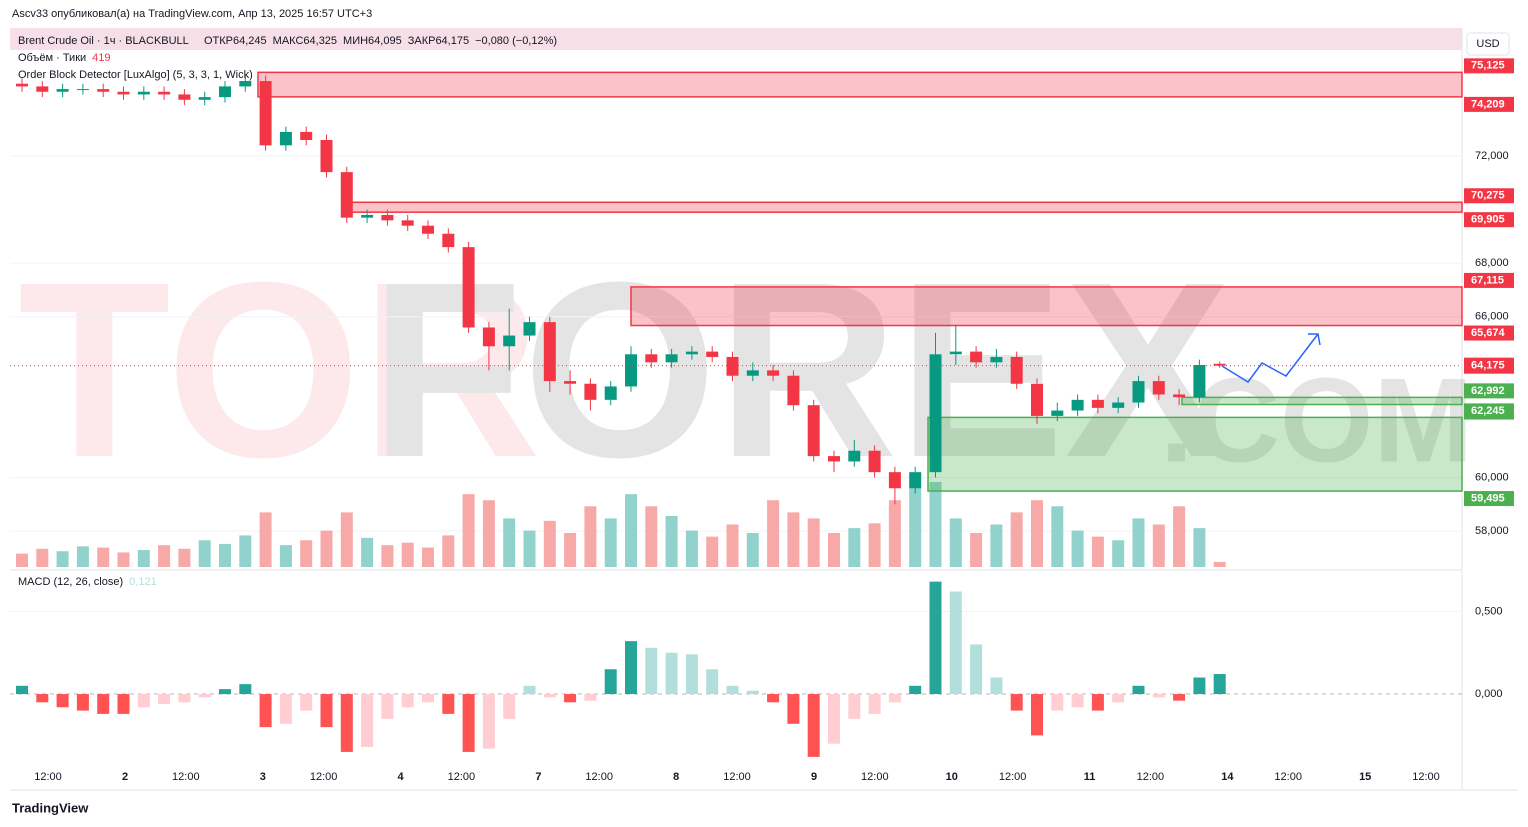 This screenshot has height=827, width=1528. I want to click on price-label: 65,674, so click(1488, 333).